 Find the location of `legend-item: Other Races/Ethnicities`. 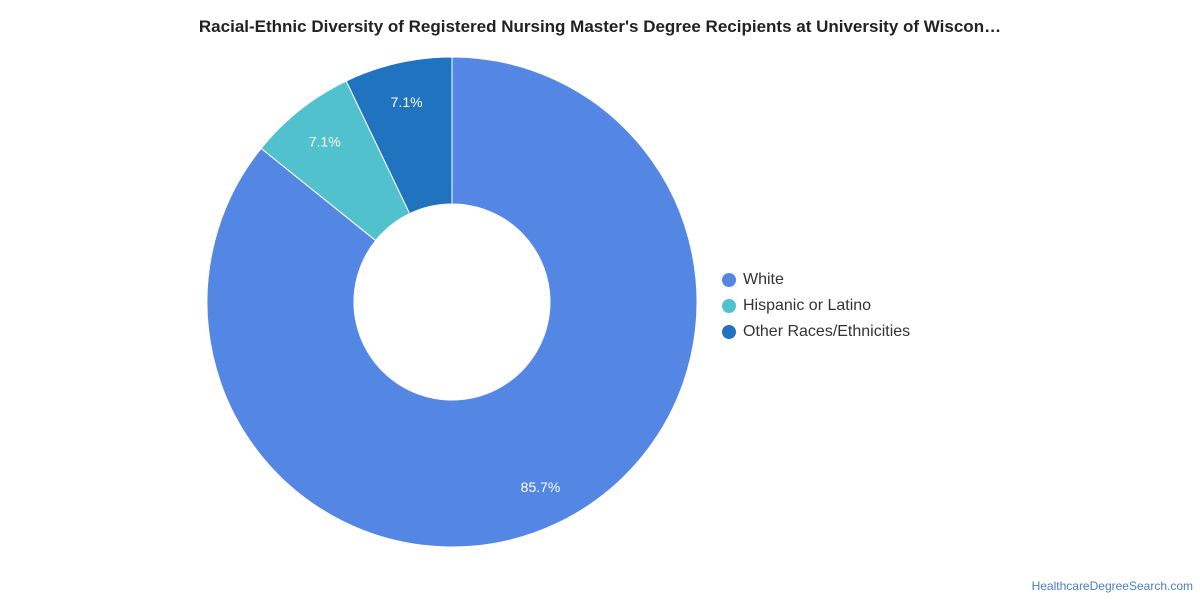

legend-item: Other Races/Ethnicities is located at coordinates (816, 332).